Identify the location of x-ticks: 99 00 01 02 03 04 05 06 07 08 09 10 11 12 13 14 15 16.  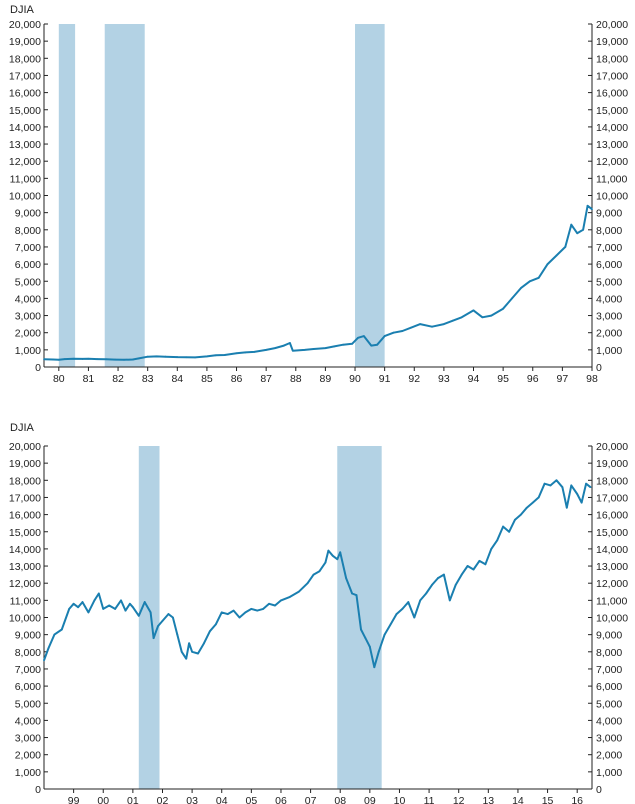
(325, 796).